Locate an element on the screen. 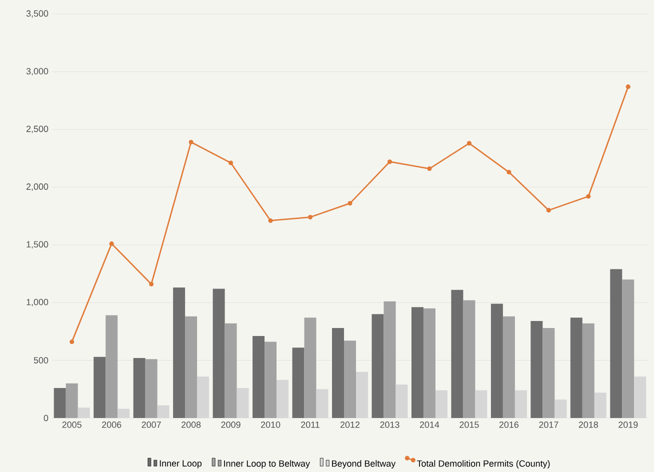 This screenshot has height=472, width=654. legend-label: Inner Loop is located at coordinates (181, 464).